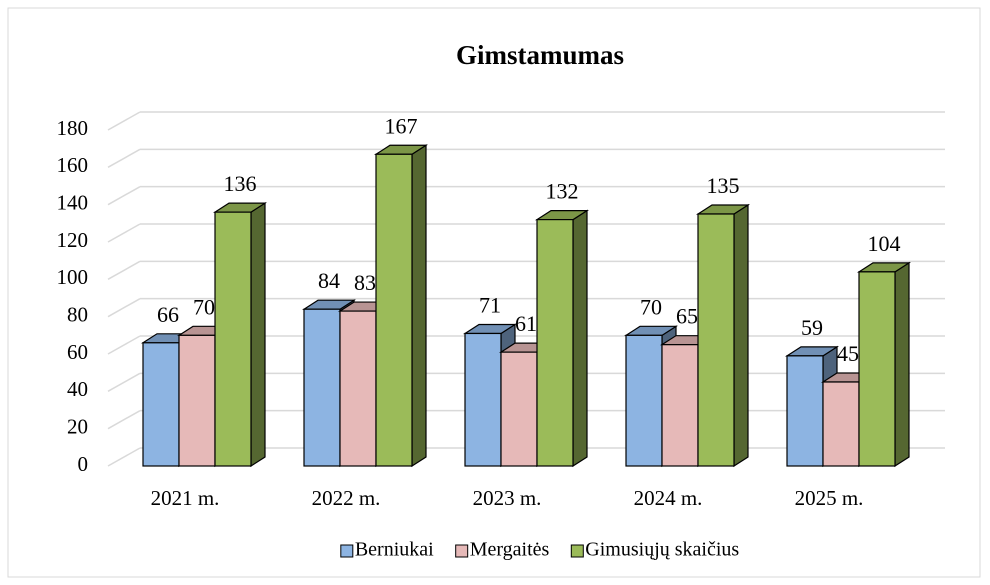  What do you see at coordinates (510, 550) in the screenshot?
I see `legend-label: Mergaitės` at bounding box center [510, 550].